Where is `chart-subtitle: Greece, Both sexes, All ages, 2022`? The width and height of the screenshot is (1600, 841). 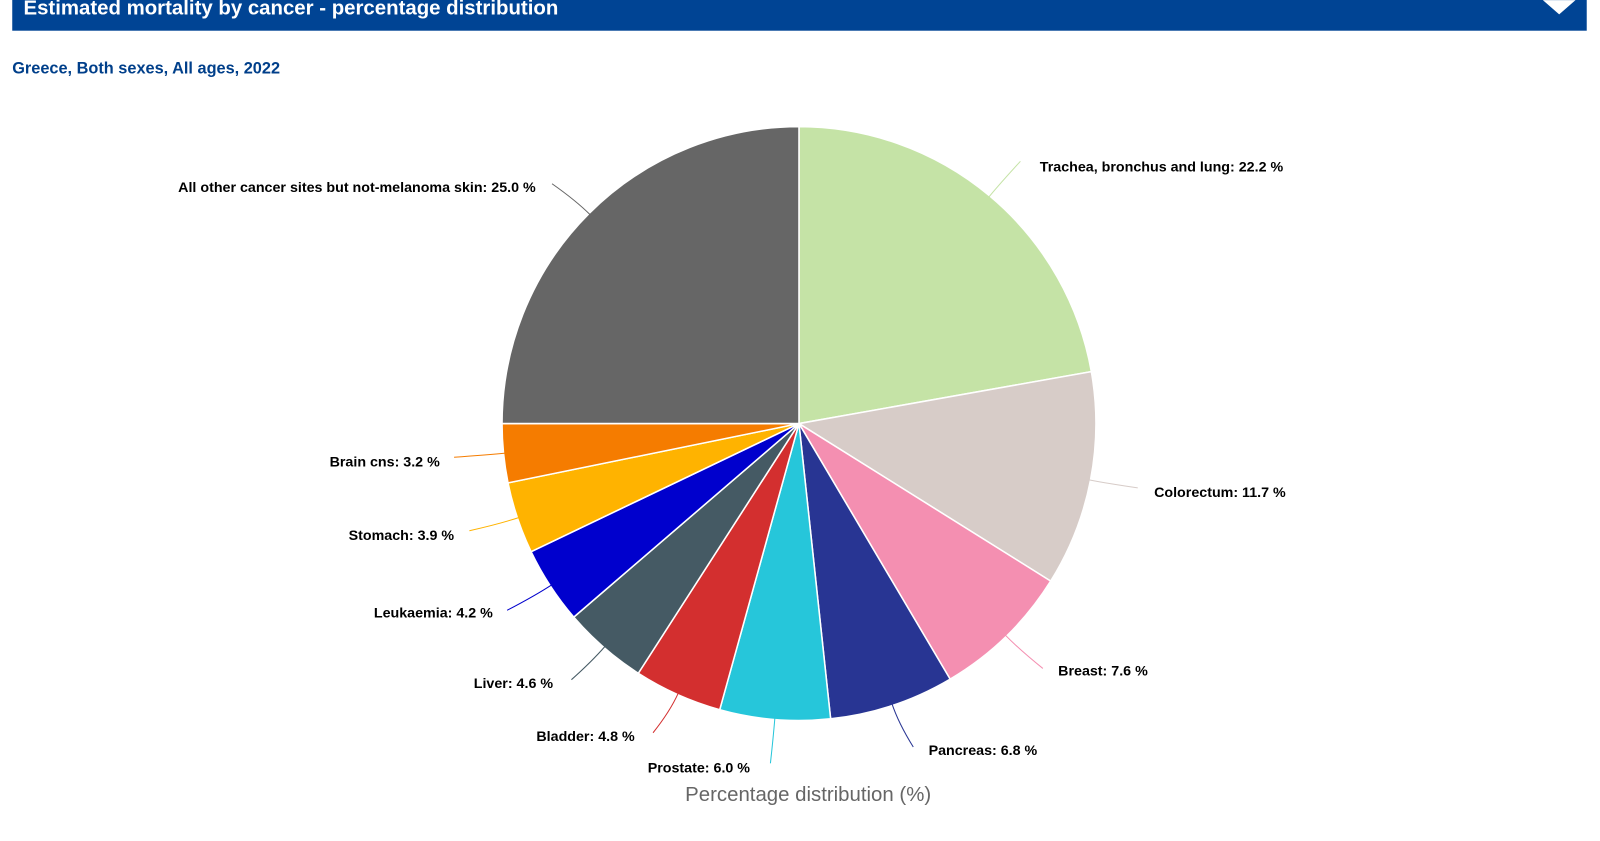 chart-subtitle: Greece, Both sexes, All ages, 2022 is located at coordinates (146, 69).